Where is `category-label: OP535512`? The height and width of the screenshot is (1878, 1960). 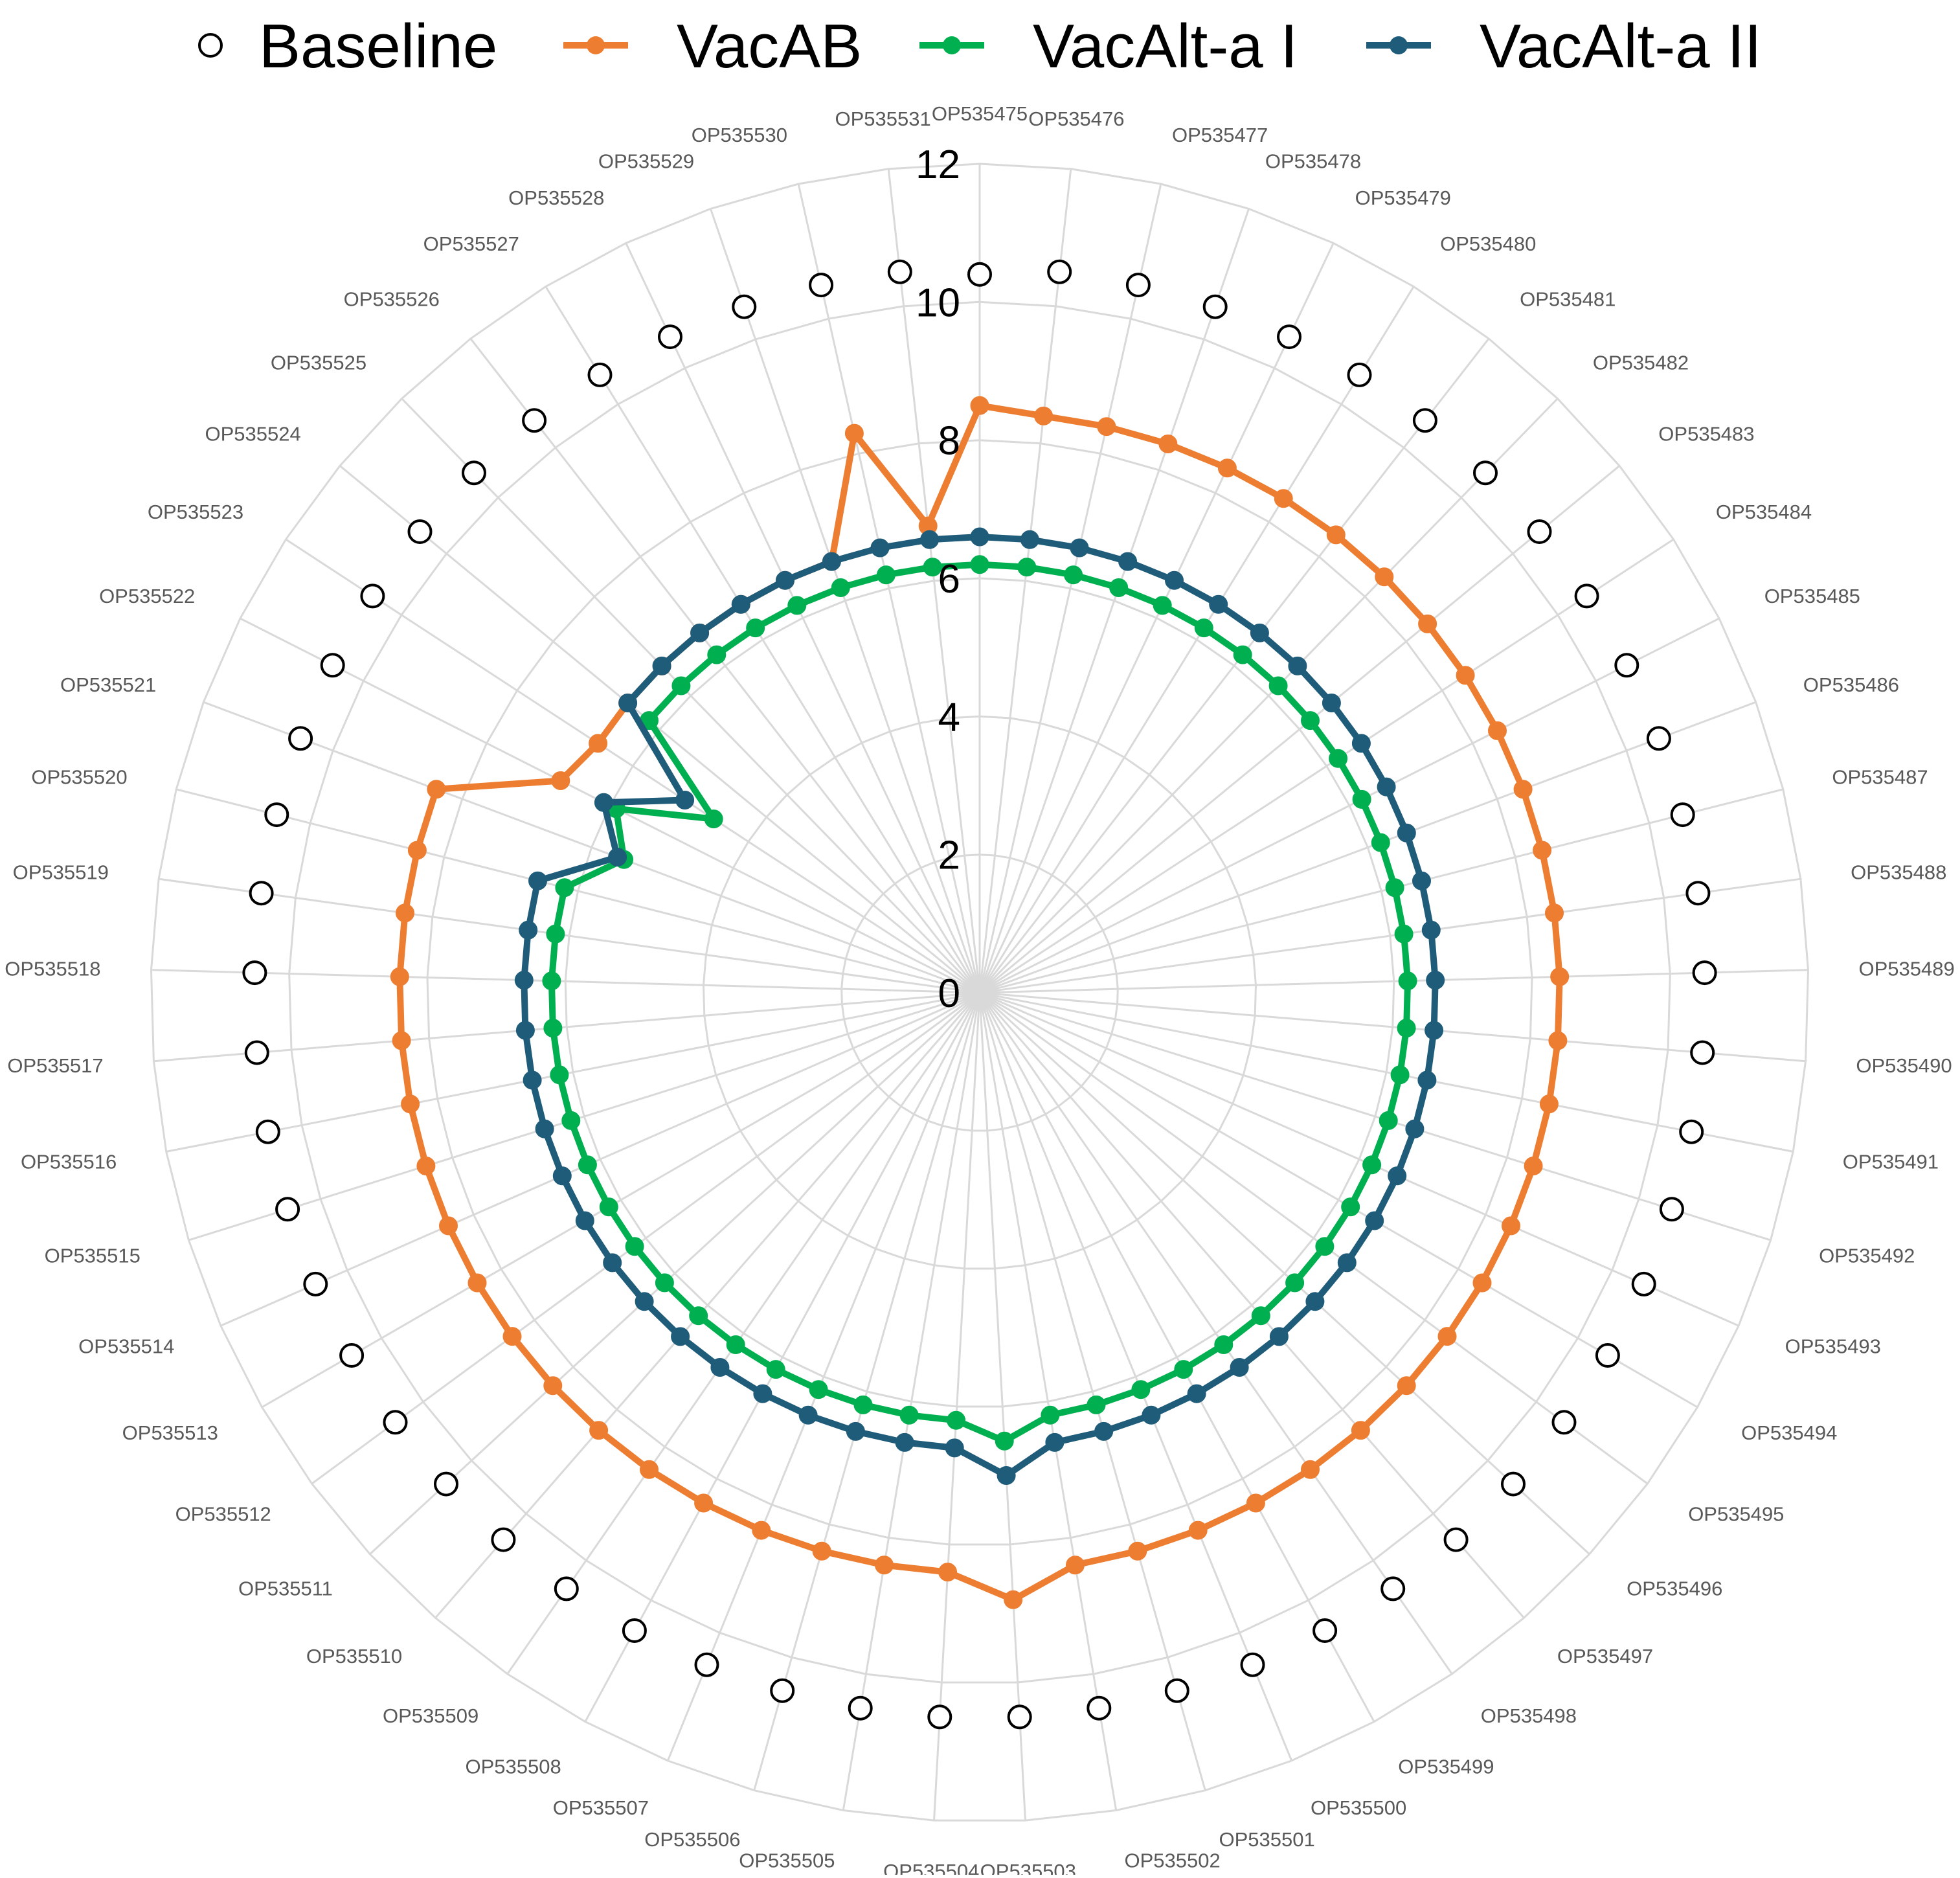
category-label: OP535512 is located at coordinates (223, 1513).